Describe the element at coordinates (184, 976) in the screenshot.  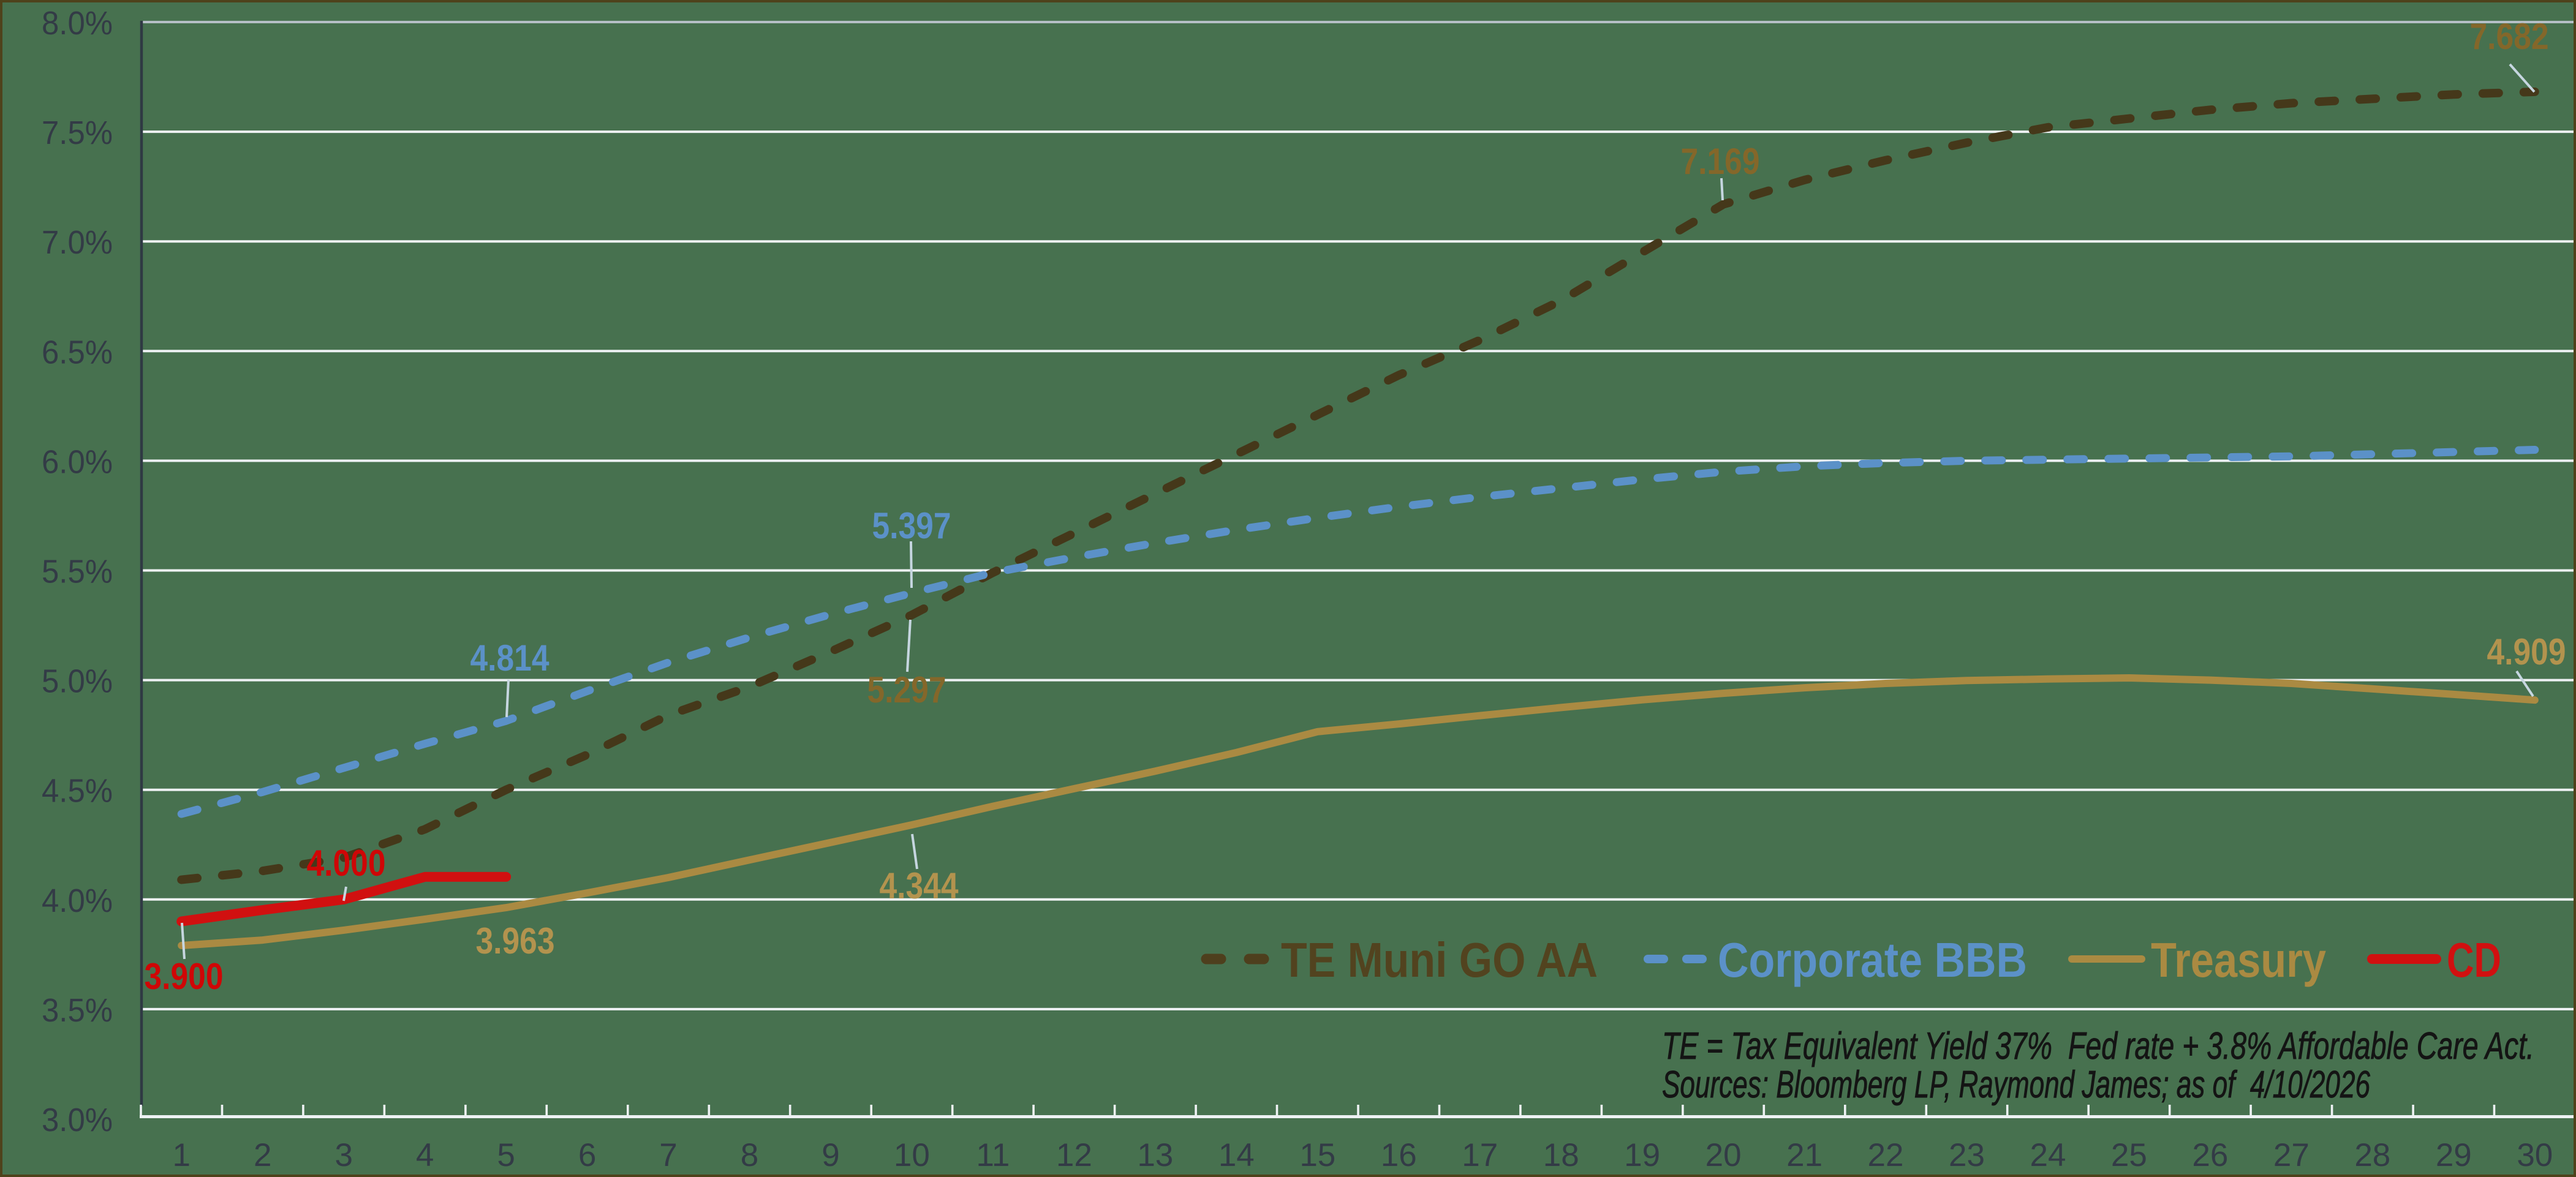
I see `svg-text: 3.900` at that location.